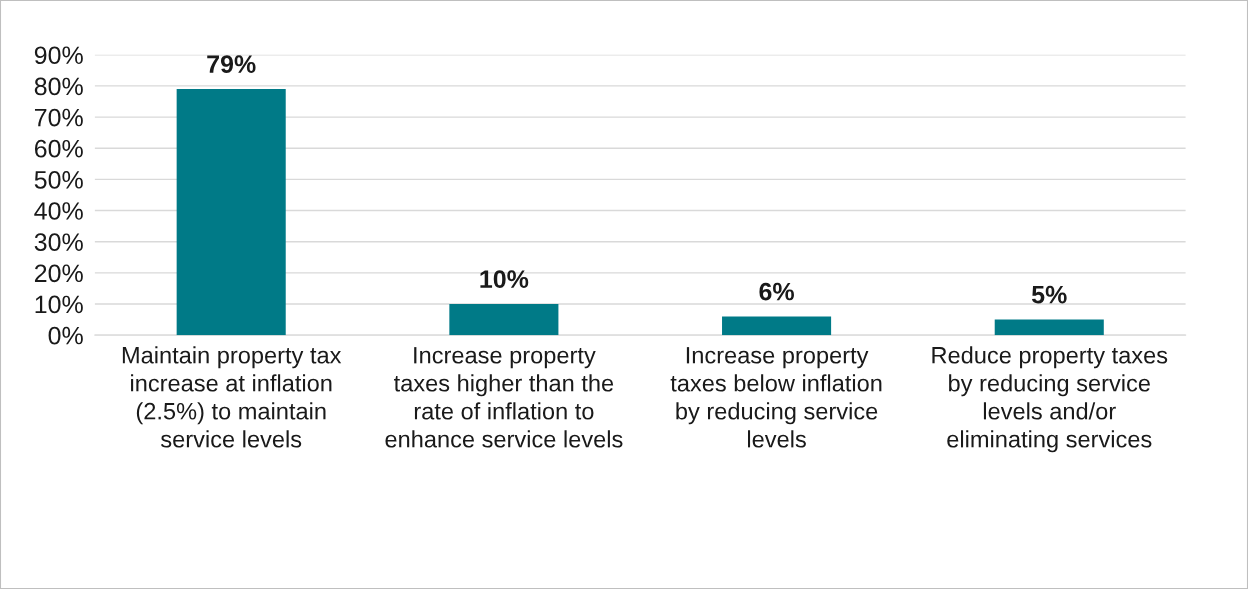  Describe the element at coordinates (58, 211) in the screenshot. I see `y-tick-label: 40%` at that location.